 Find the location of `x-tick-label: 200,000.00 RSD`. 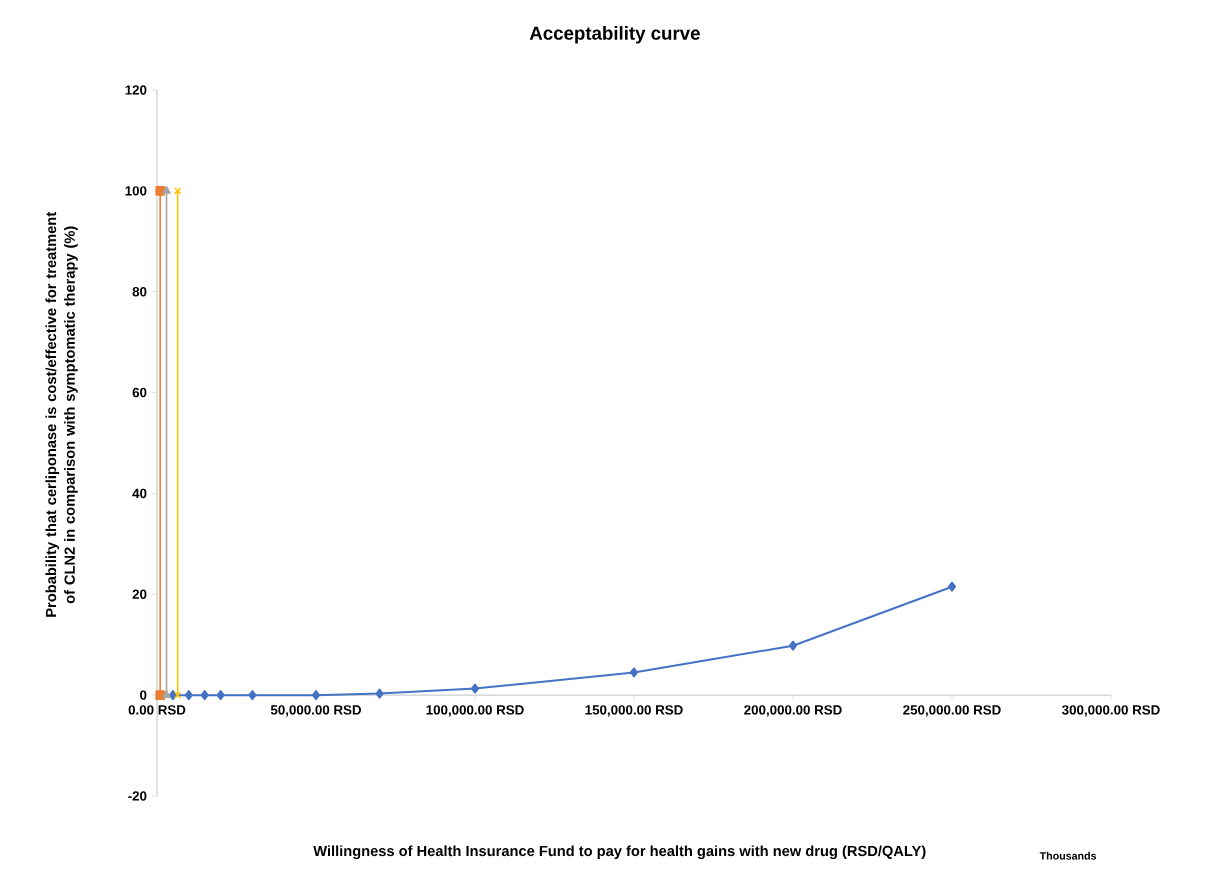

x-tick-label: 200,000.00 RSD is located at coordinates (793, 711).